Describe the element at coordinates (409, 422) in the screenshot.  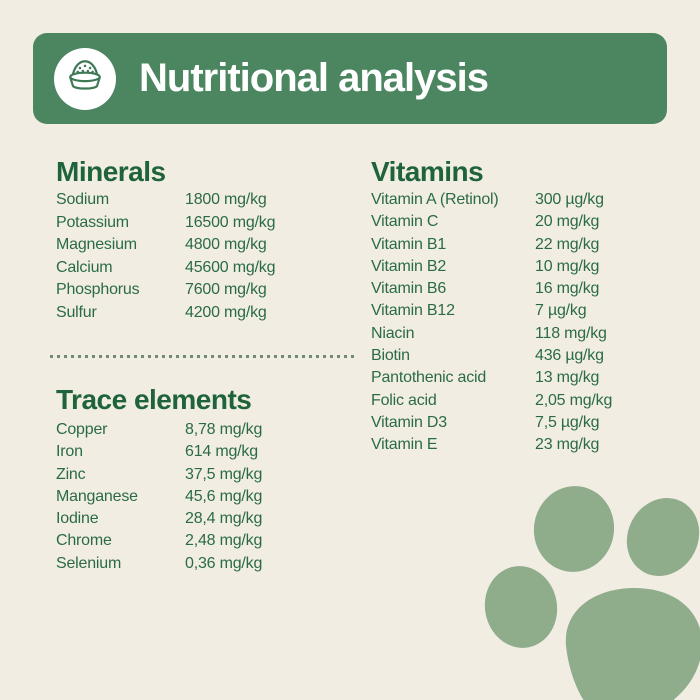
I see `row-label: Vitamin D3` at that location.